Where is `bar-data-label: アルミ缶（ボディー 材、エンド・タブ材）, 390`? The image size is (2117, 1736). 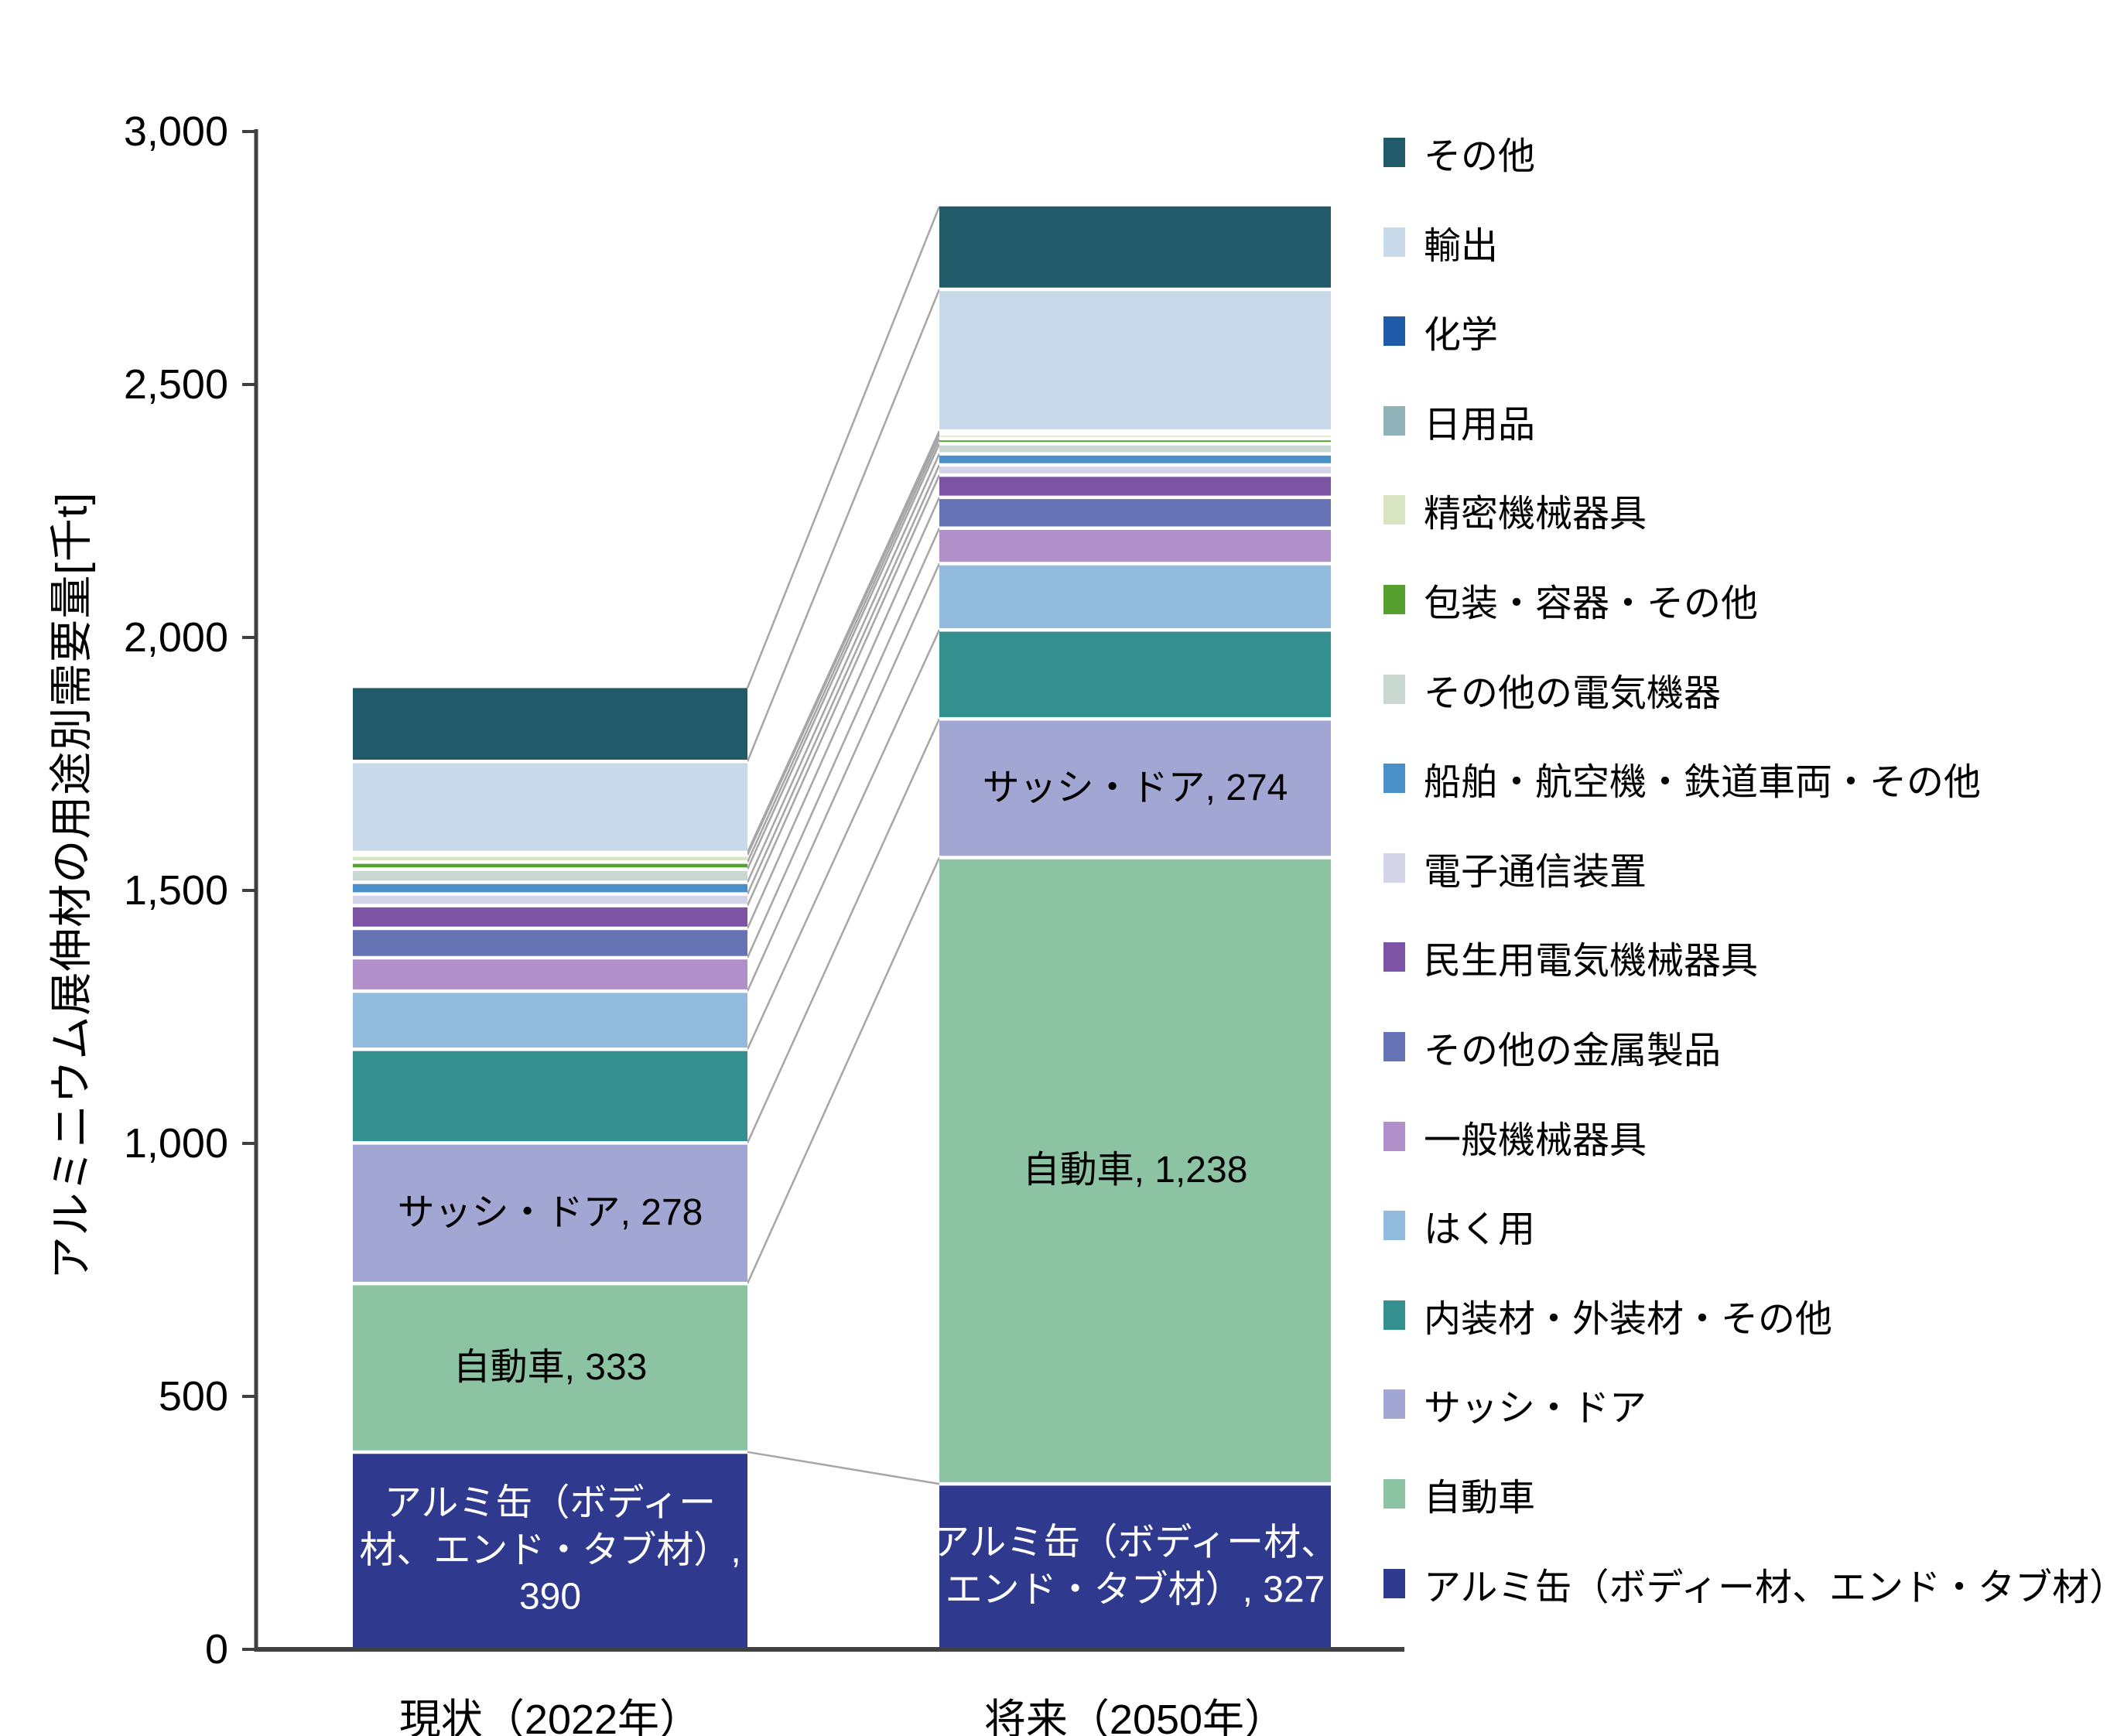 bar-data-label: アルミ缶（ボディー 材、エンド・タブ材）, 390 is located at coordinates (549, 1551).